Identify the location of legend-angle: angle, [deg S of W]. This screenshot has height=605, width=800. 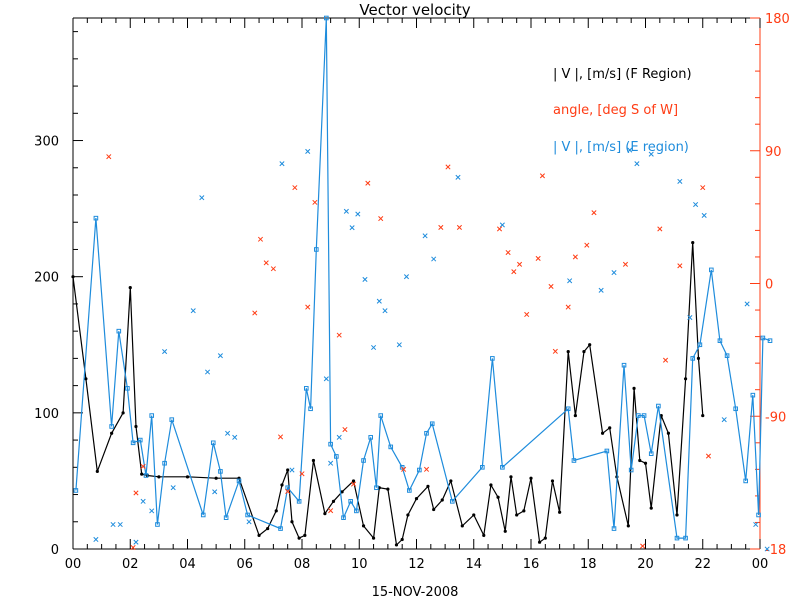
(615, 110).